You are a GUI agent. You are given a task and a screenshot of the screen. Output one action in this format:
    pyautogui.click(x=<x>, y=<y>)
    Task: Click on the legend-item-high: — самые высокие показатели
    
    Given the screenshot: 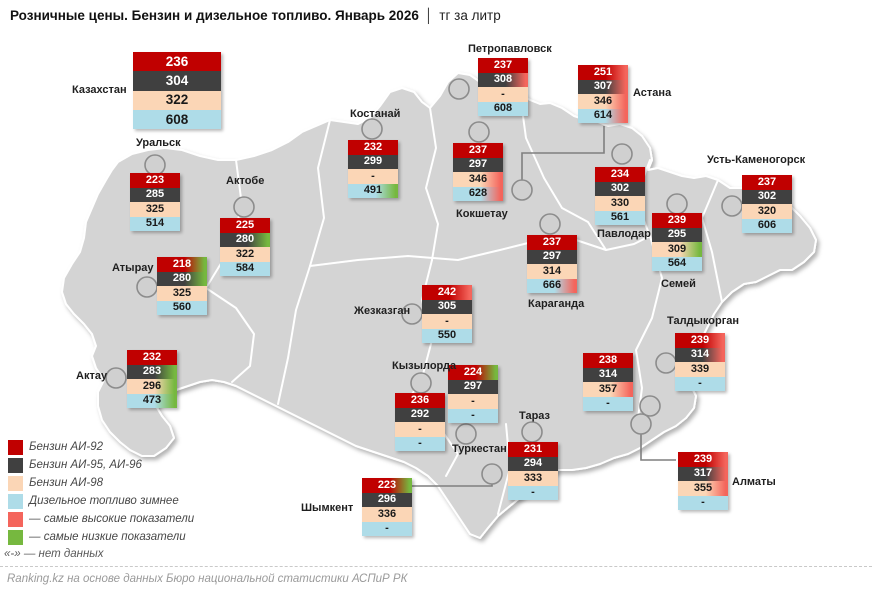 What is the action you would take?
    pyautogui.click(x=101, y=519)
    